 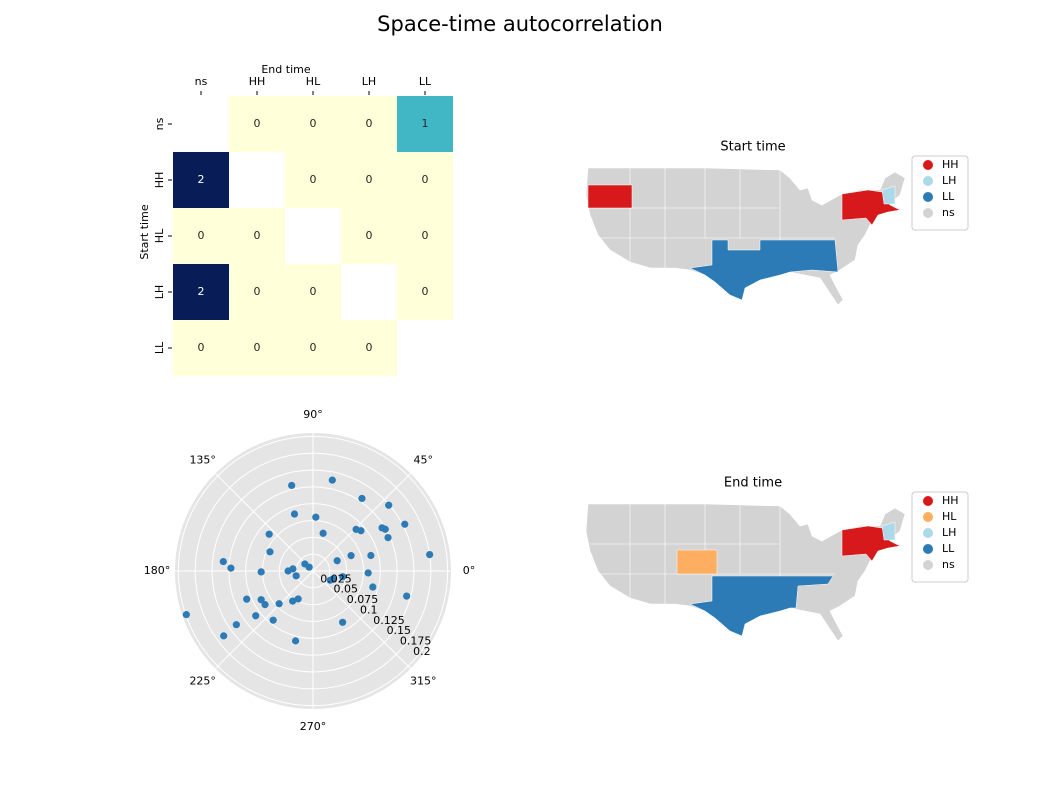 What do you see at coordinates (950, 164) in the screenshot?
I see `legend-label: HH` at bounding box center [950, 164].